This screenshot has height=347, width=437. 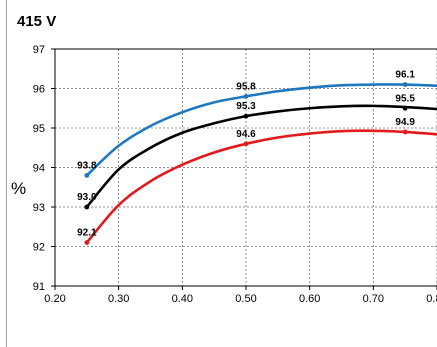 I want to click on data-label: 92.1, so click(x=87, y=233).